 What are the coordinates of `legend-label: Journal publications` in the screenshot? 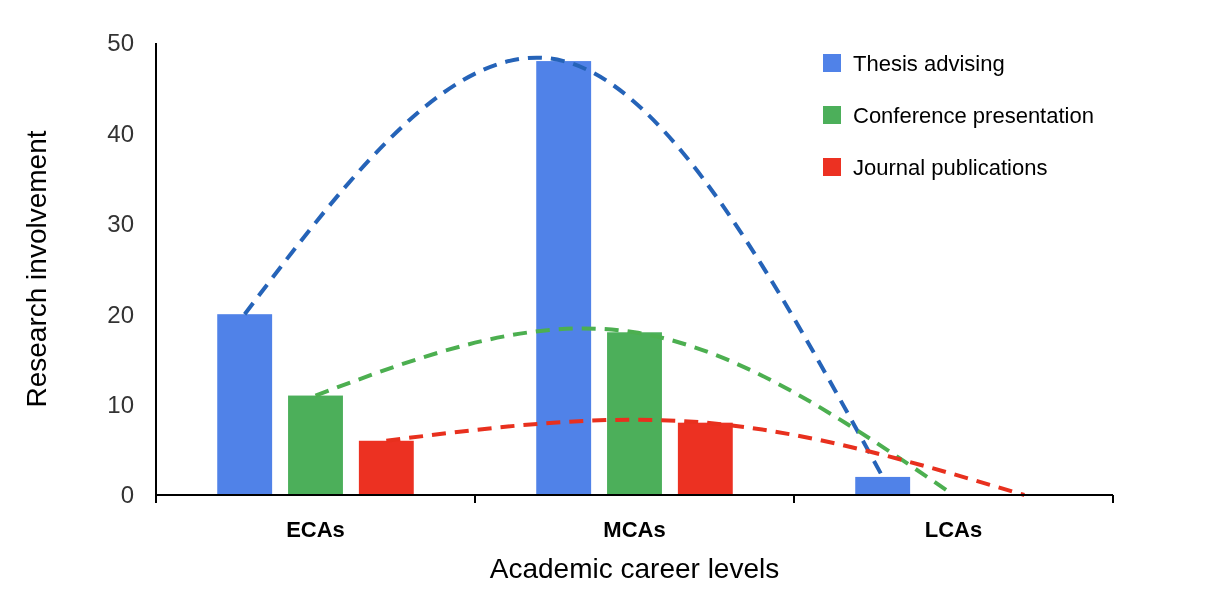 It's located at (950, 167).